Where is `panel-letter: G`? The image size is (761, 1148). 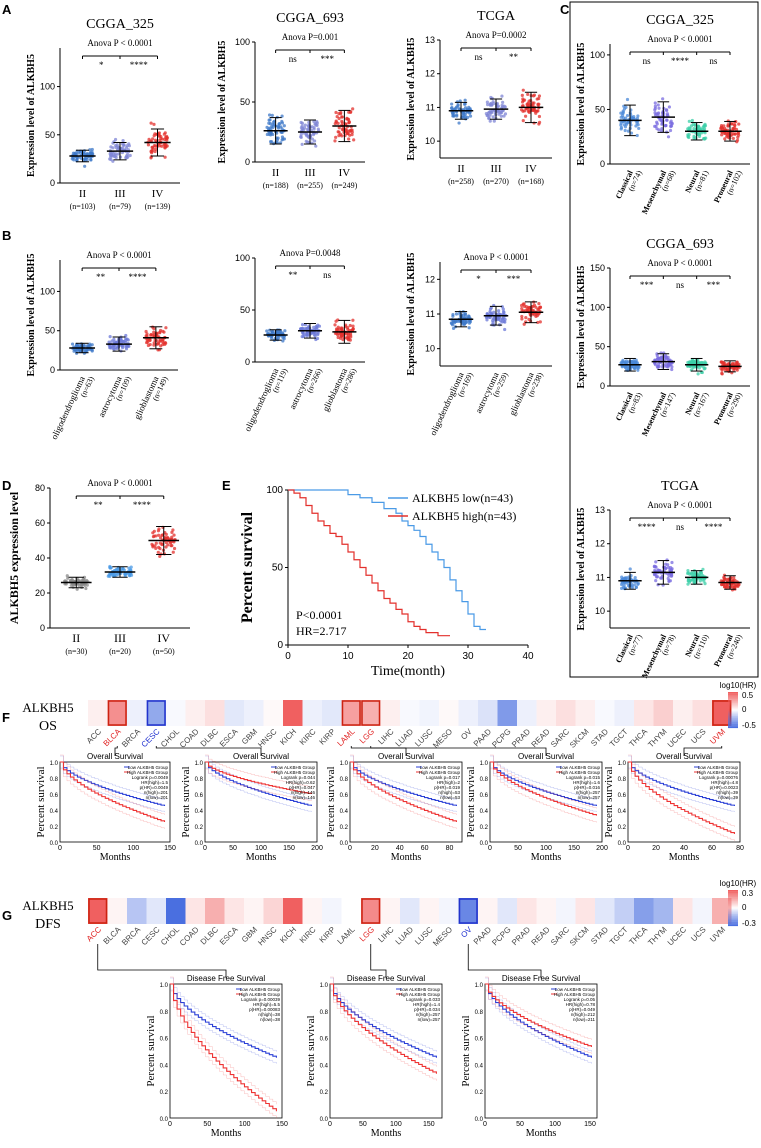
panel-letter: G is located at coordinates (7, 915).